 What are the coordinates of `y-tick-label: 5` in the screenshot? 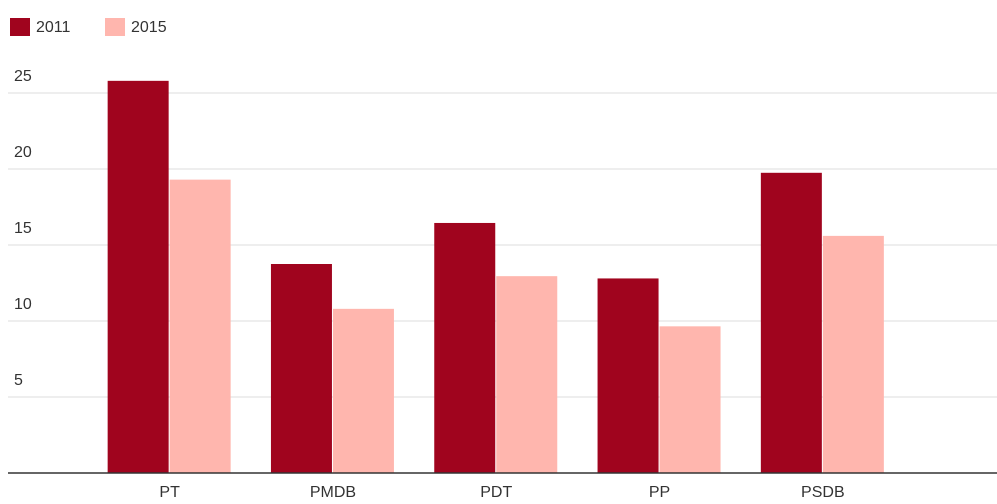 It's located at (18, 380).